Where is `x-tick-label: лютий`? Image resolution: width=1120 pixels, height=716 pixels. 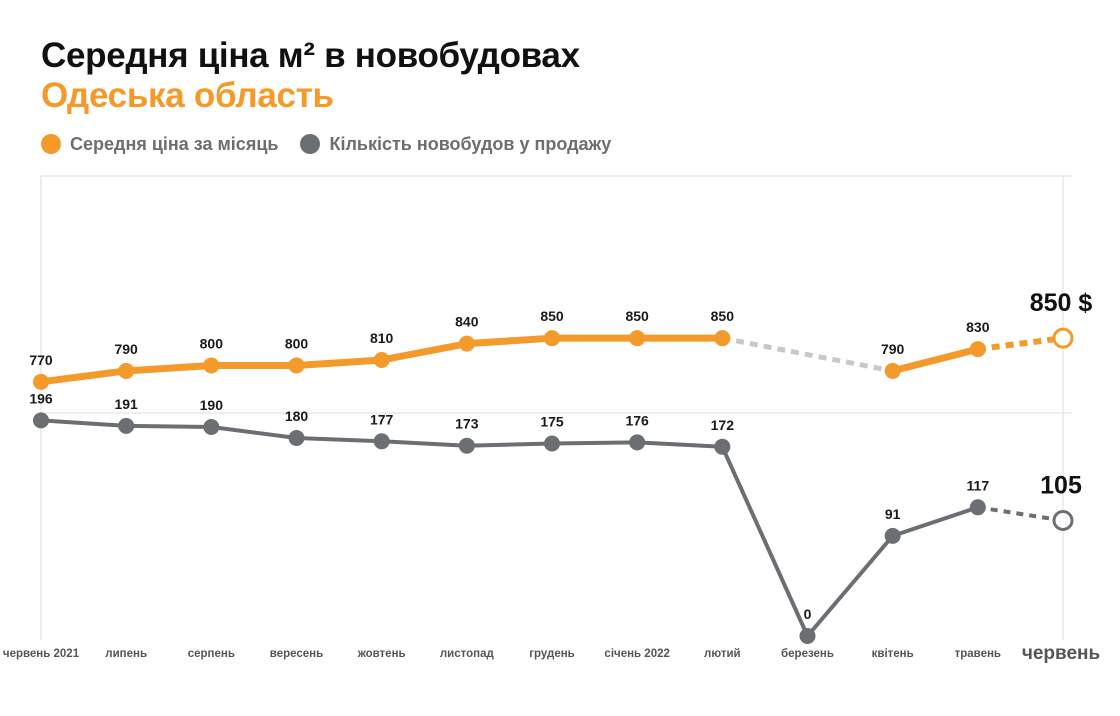 x-tick-label: лютий is located at coordinates (722, 654).